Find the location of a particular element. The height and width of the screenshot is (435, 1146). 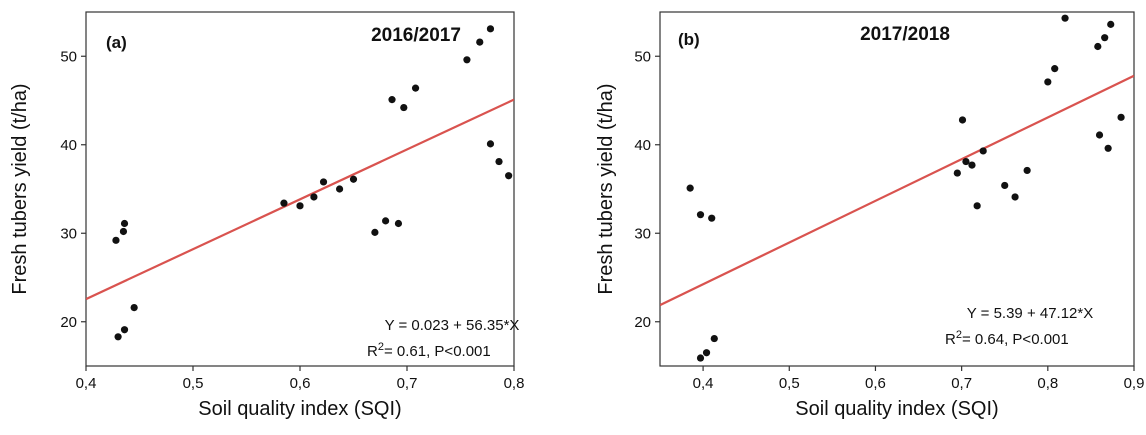

x-tick-label: 0,9 is located at coordinates (1134, 383).